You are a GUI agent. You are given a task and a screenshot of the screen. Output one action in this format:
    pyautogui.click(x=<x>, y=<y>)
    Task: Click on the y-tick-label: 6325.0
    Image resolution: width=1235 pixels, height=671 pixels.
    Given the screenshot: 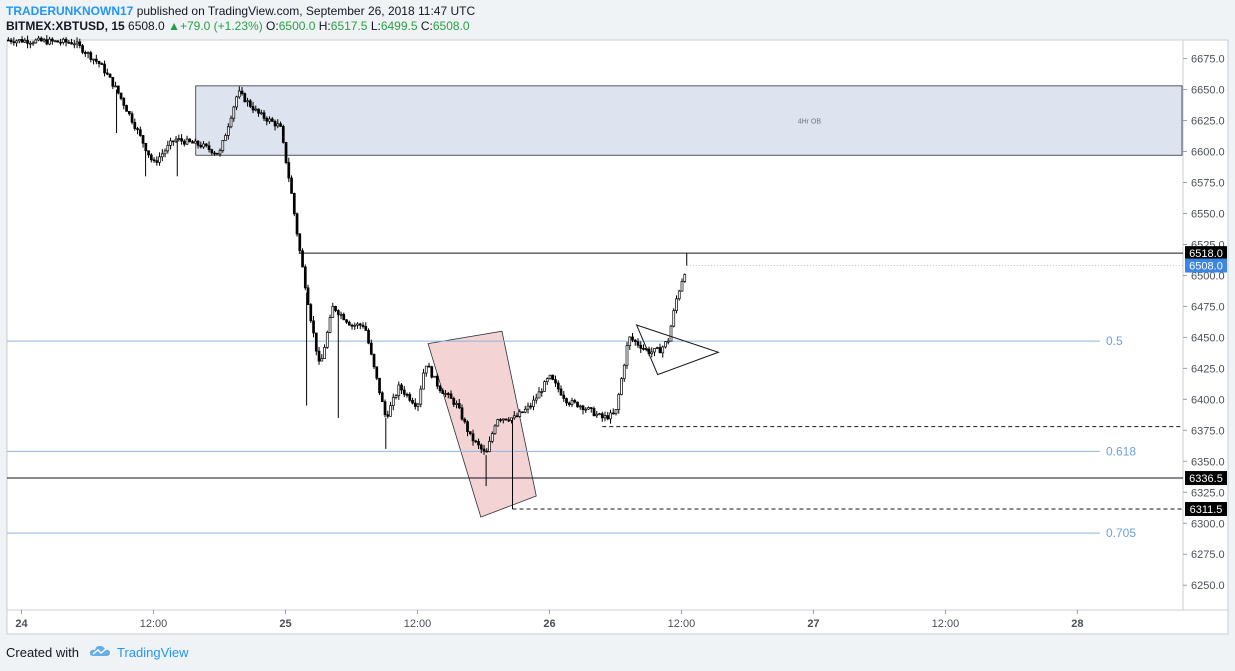 What is the action you would take?
    pyautogui.click(x=1208, y=493)
    